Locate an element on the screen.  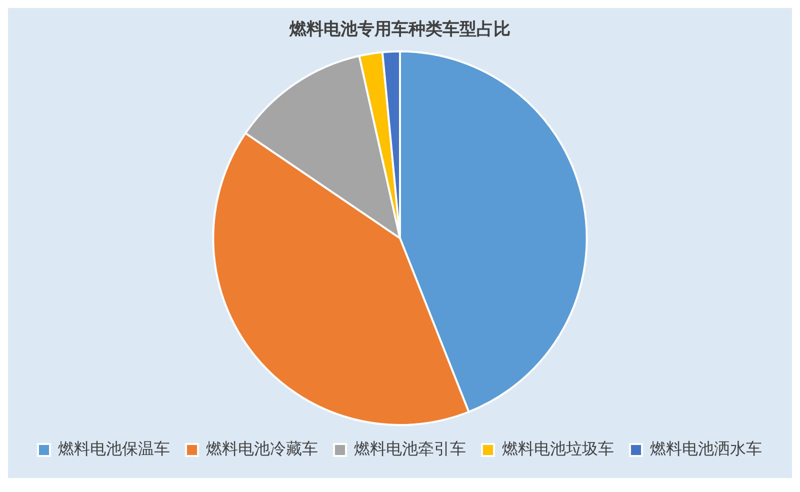
legend-label: 燃料电池牵引车 is located at coordinates (410, 448).